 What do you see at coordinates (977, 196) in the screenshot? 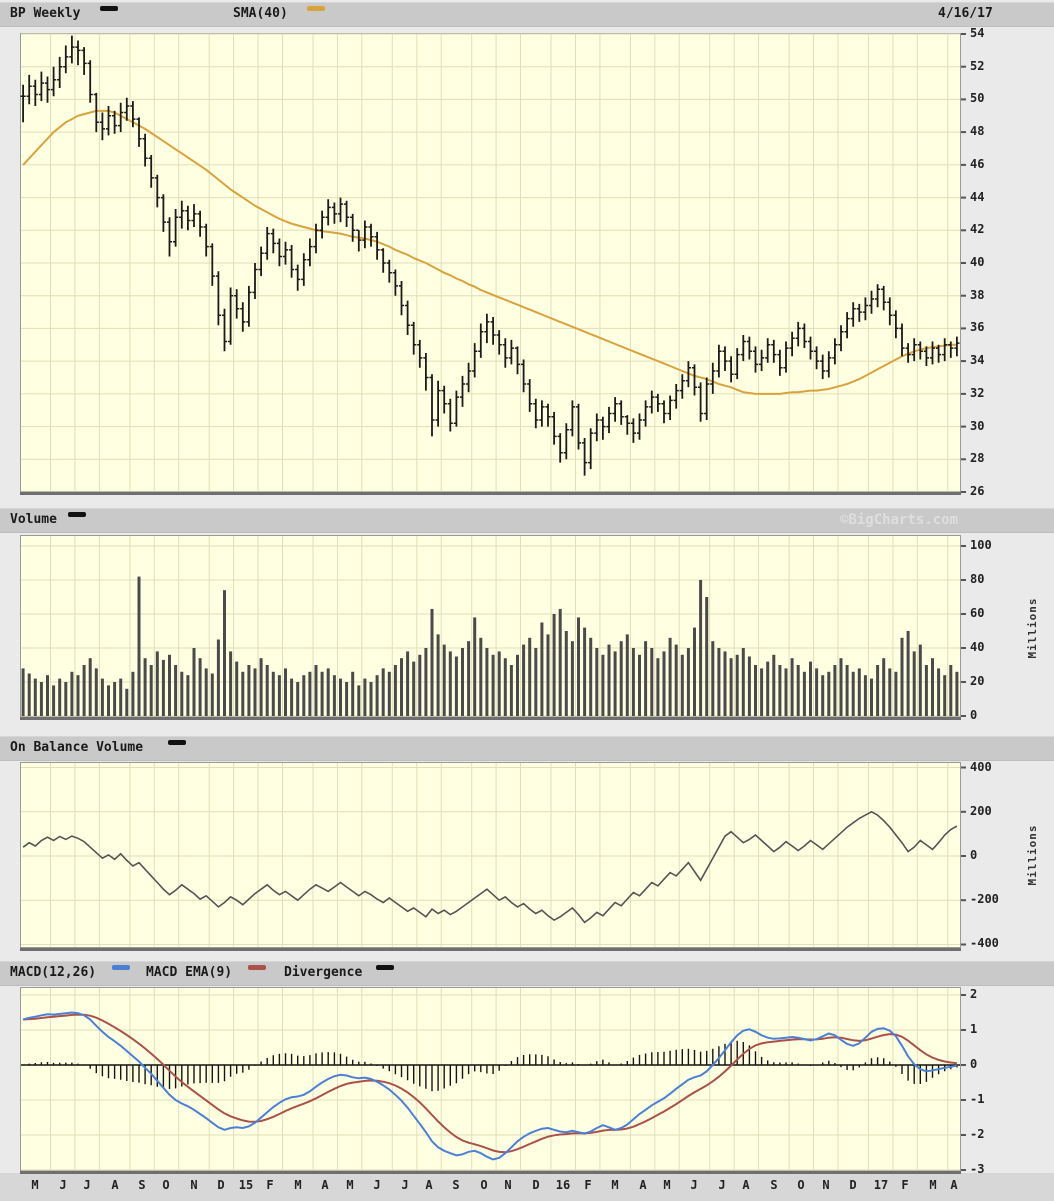
I see `y-axis-label: 44` at bounding box center [977, 196].